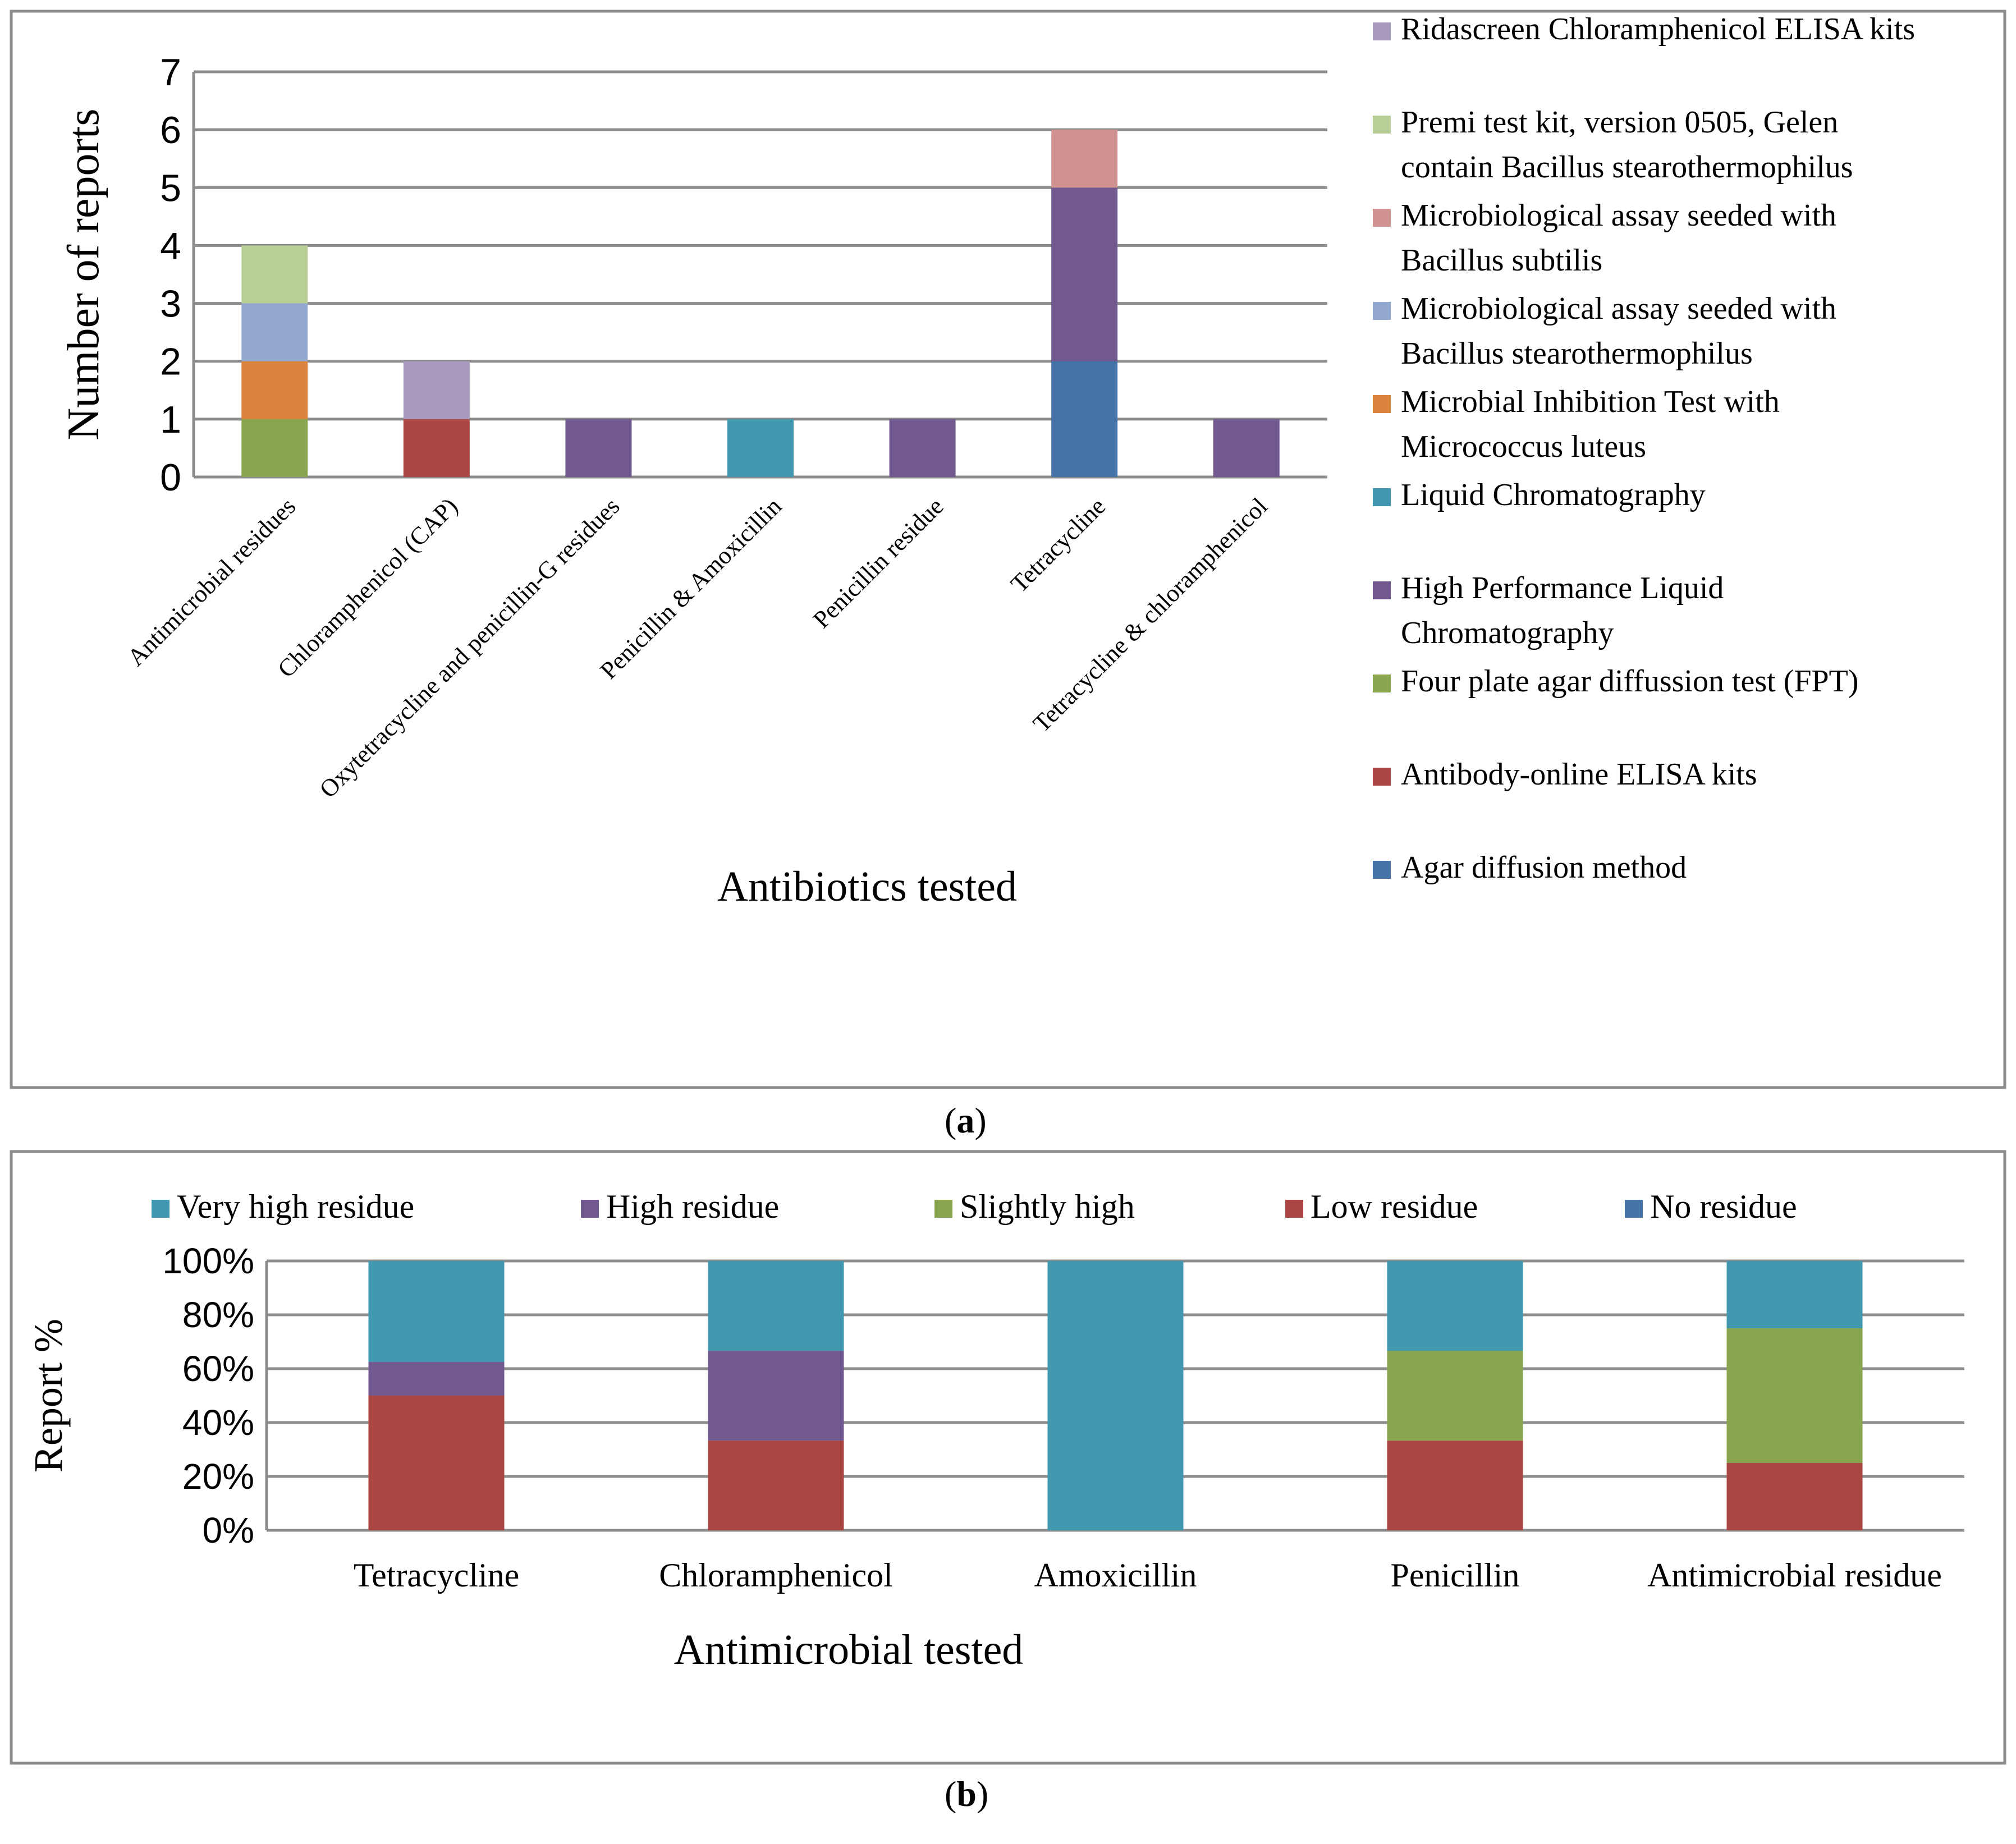 The height and width of the screenshot is (1844, 2016). Describe the element at coordinates (274, 274) in the screenshot. I see `bar-premi-test-kit-version-0505-gelen-contain-bacillus-stearothermophilus` at that location.